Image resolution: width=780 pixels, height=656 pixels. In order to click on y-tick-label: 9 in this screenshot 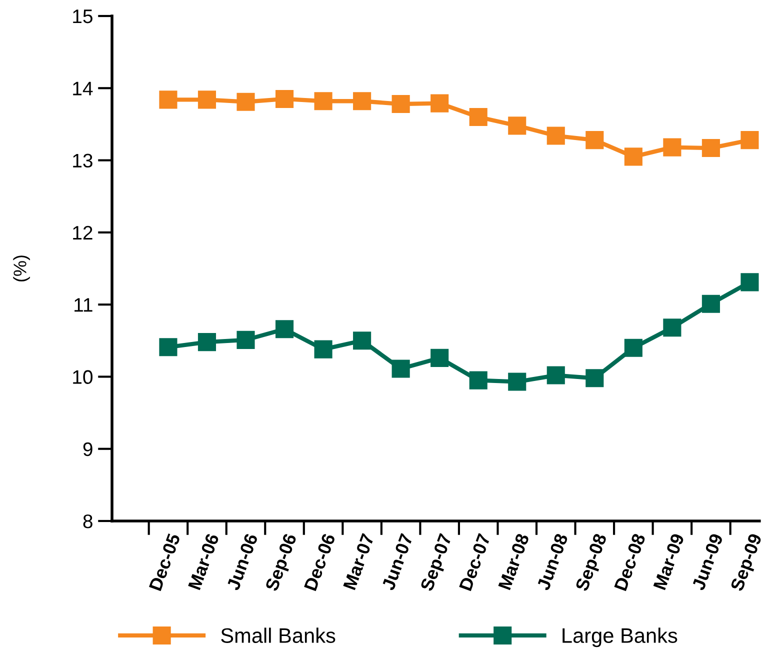, I will do `click(87, 449)`.